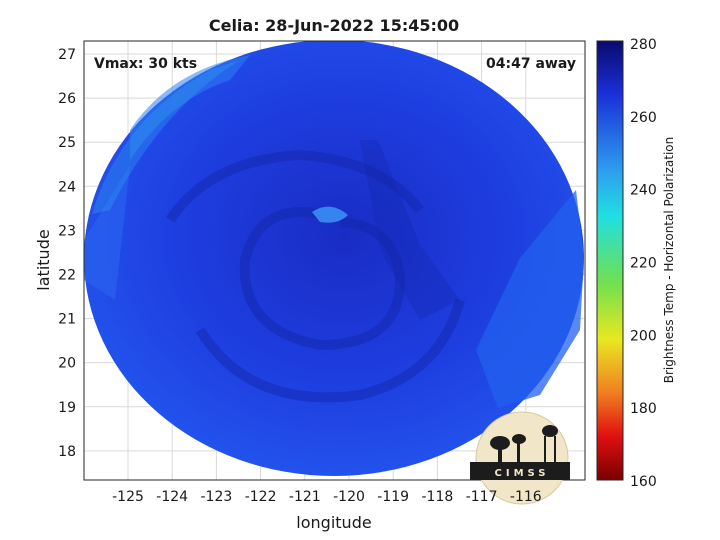  What do you see at coordinates (67, 231) in the screenshot?
I see `y-tick-label: 23` at bounding box center [67, 231].